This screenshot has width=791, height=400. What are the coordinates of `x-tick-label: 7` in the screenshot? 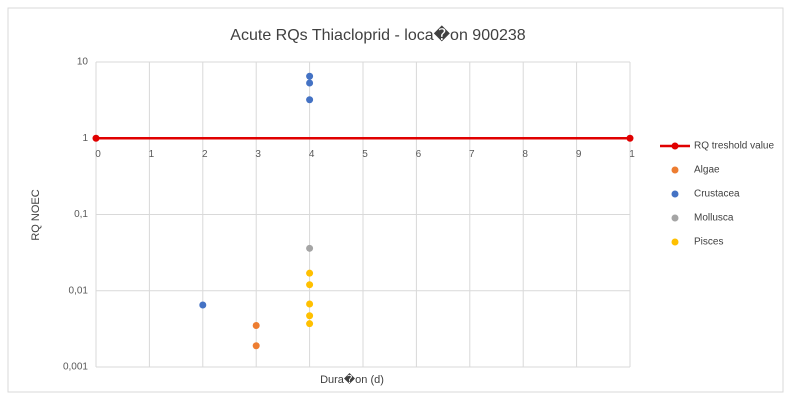 It's located at (472, 154).